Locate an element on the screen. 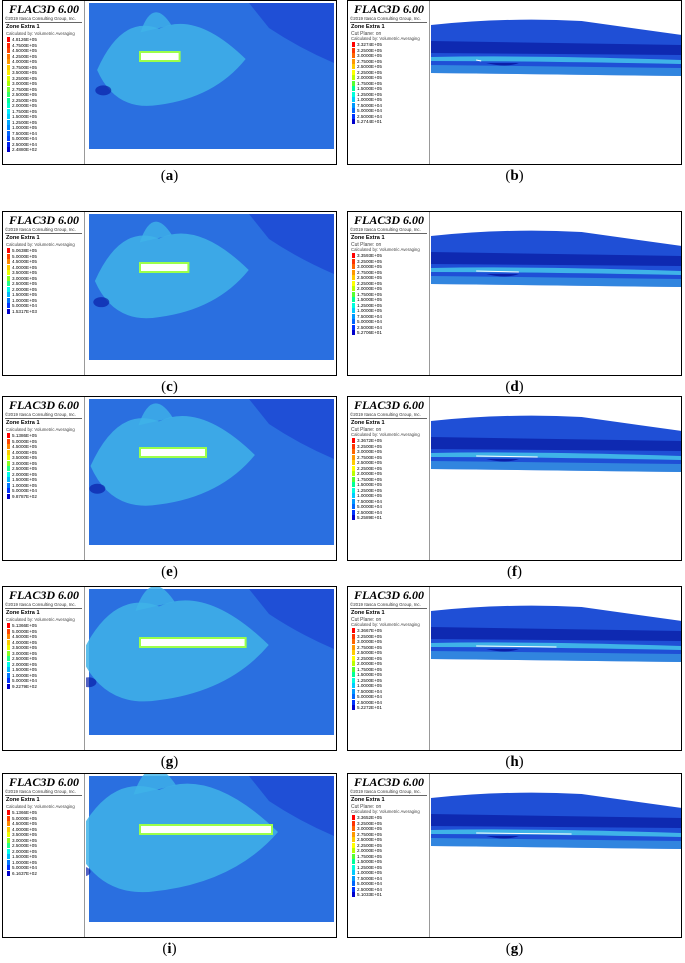 Image resolution: width=685 pixels, height=963 pixels. legend-value: 4.8126E+05 is located at coordinates (24, 39).